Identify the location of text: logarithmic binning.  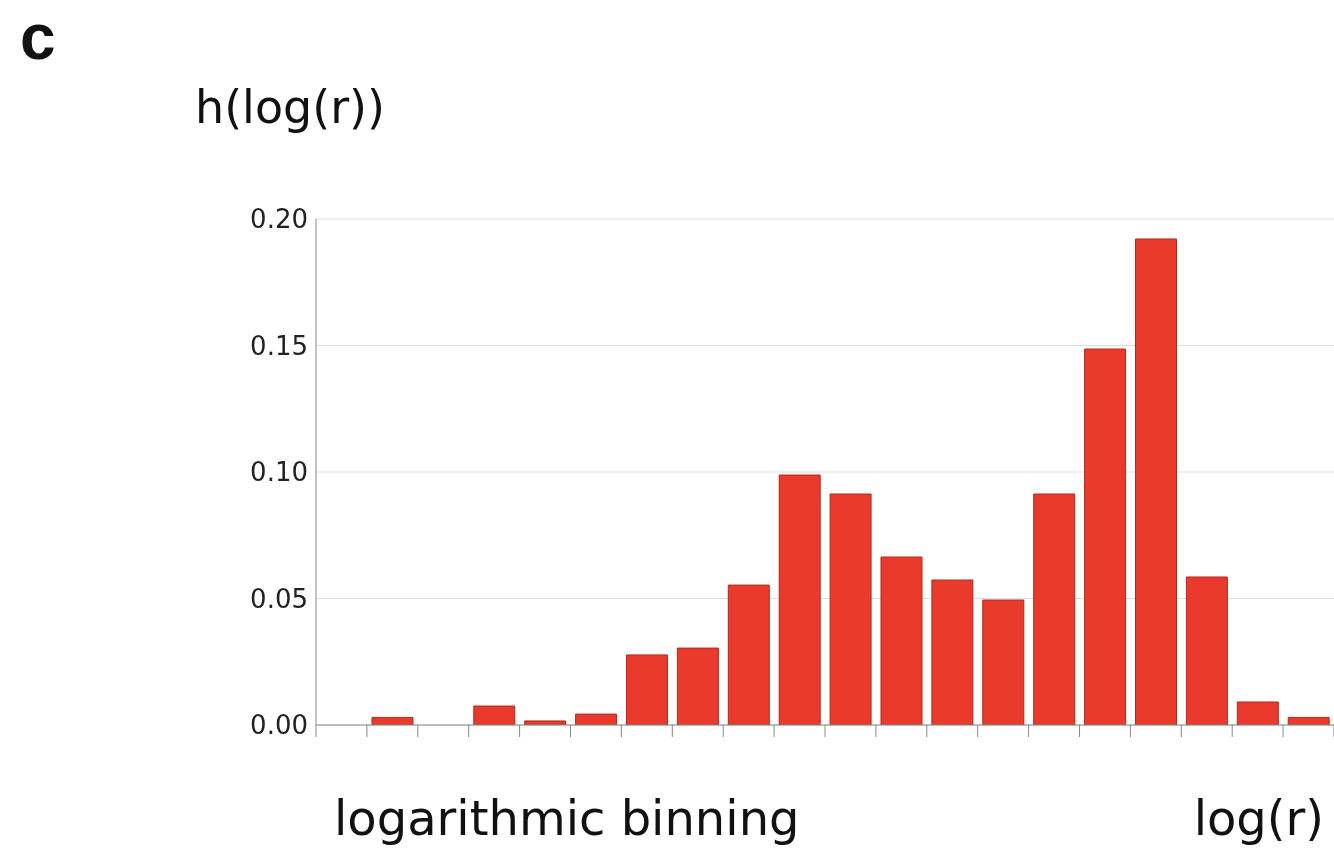
(567, 818).